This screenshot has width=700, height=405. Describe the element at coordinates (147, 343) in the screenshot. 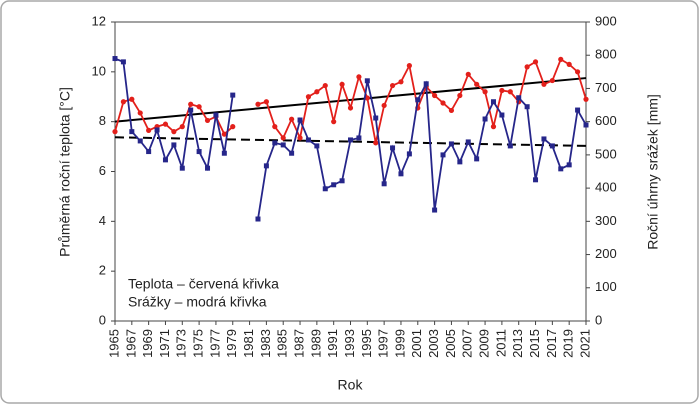

I see `x-tick-label: 1969` at that location.